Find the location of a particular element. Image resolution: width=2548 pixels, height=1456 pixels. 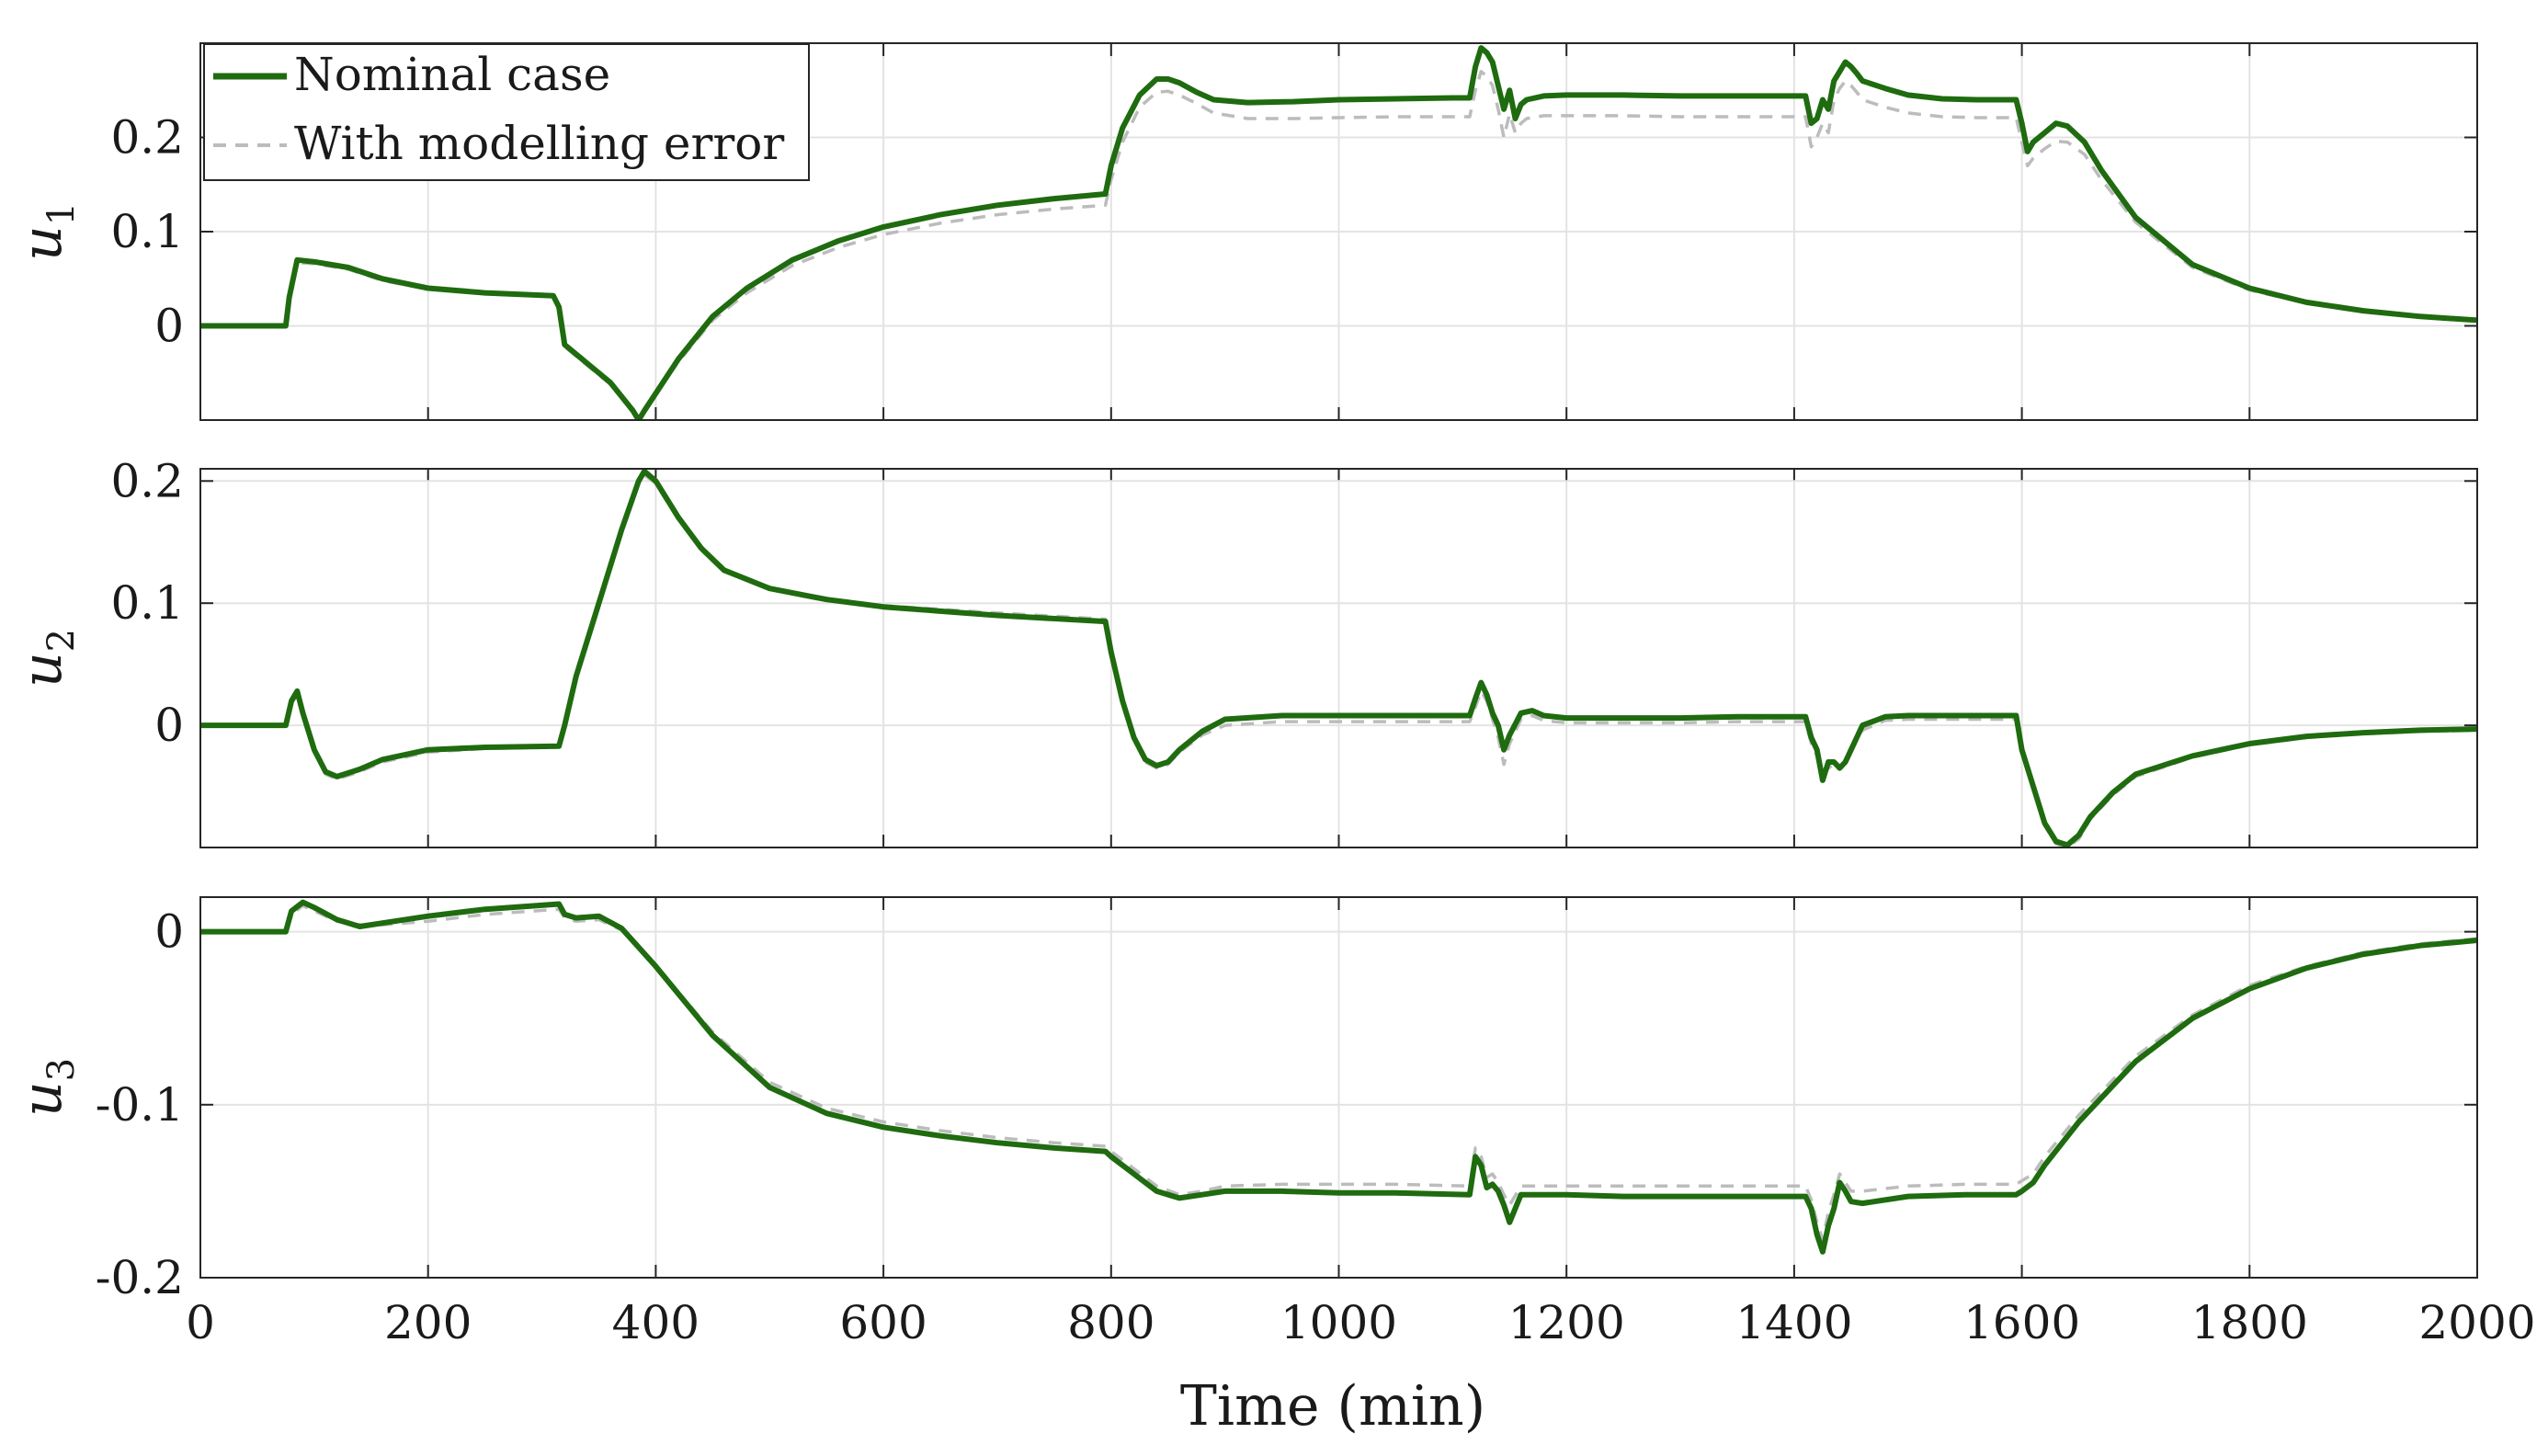

x-tick-label: 800 is located at coordinates (1111, 1322).